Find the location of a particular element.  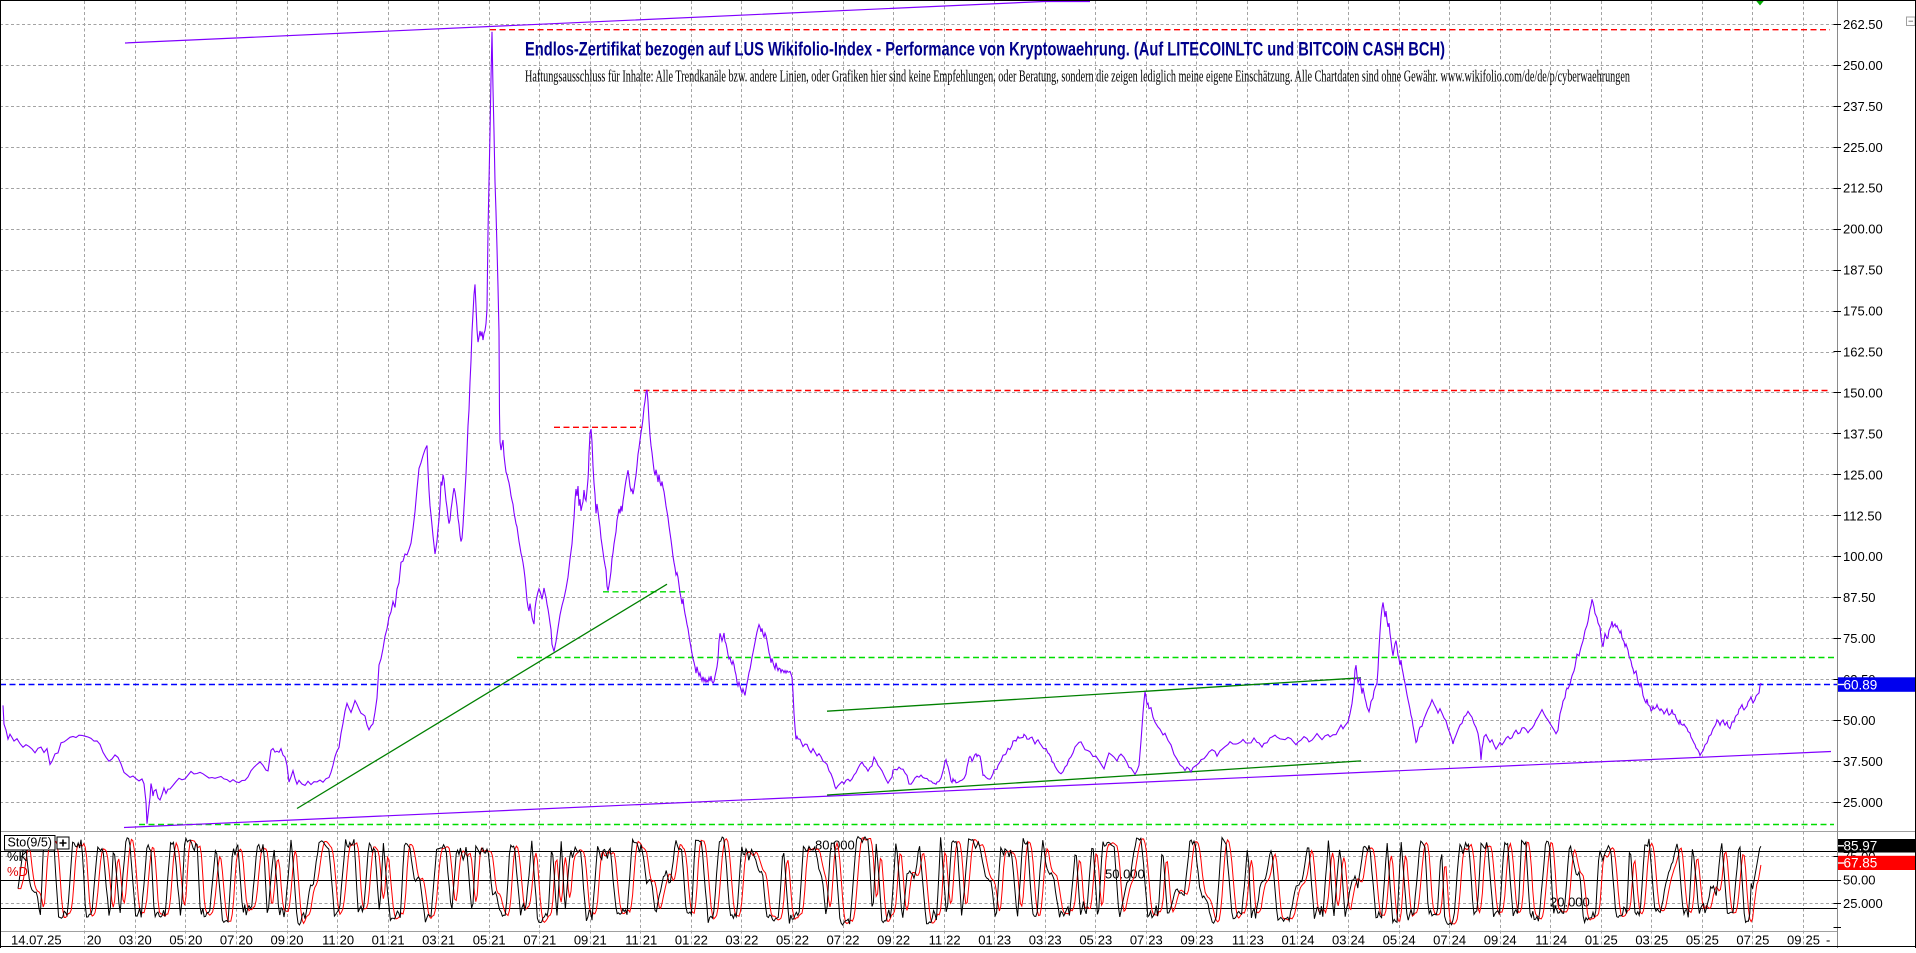

svg-text: %K is located at coordinates (17, 856).